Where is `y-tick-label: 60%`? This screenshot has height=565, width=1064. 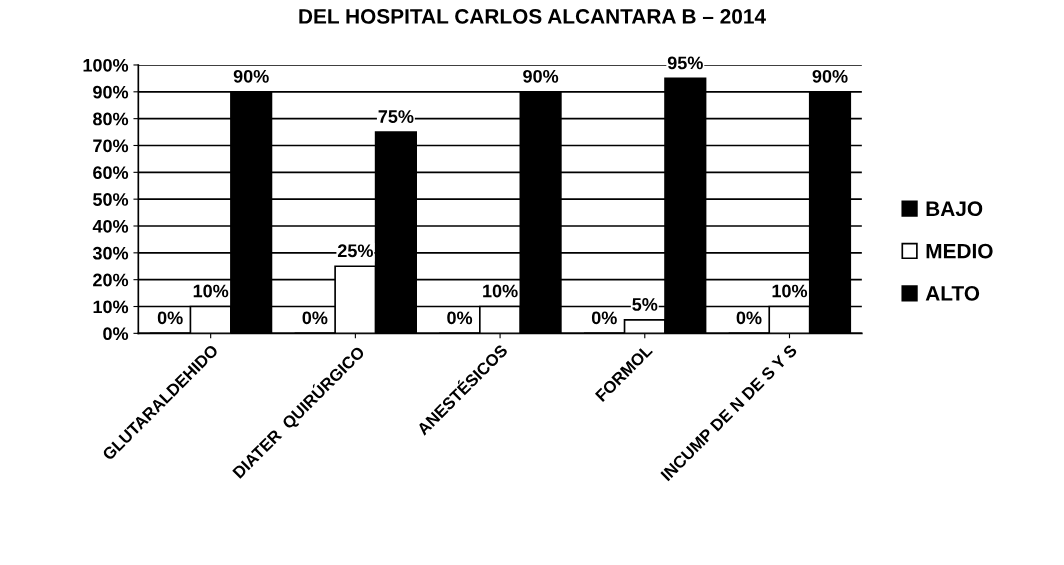
y-tick-label: 60% is located at coordinates (111, 173).